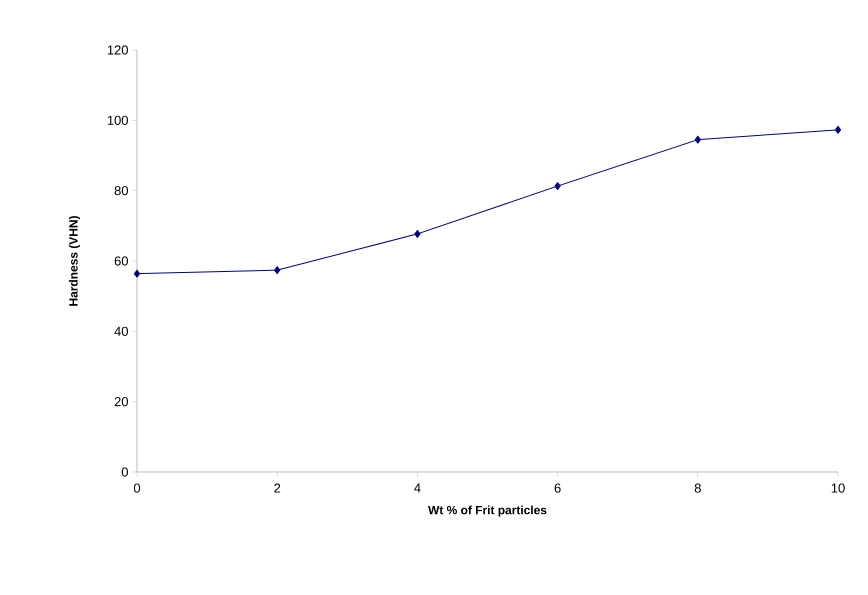 The image size is (868, 595). Describe the element at coordinates (125, 472) in the screenshot. I see `y-tick-label: 0` at that location.